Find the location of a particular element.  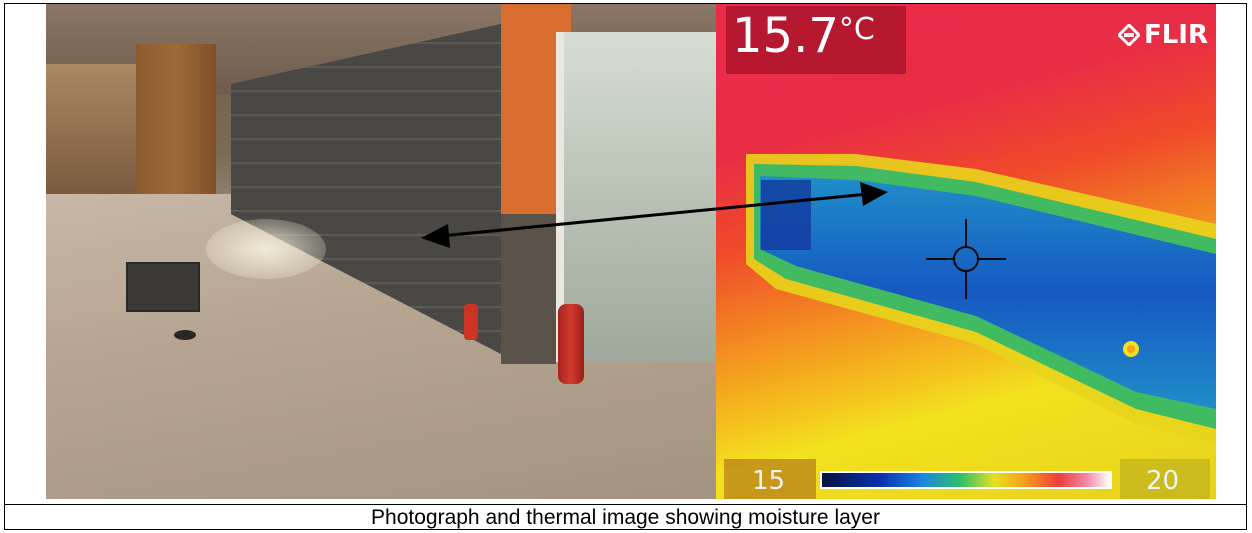

temperature-readout: 15.7°C is located at coordinates (803, 36).